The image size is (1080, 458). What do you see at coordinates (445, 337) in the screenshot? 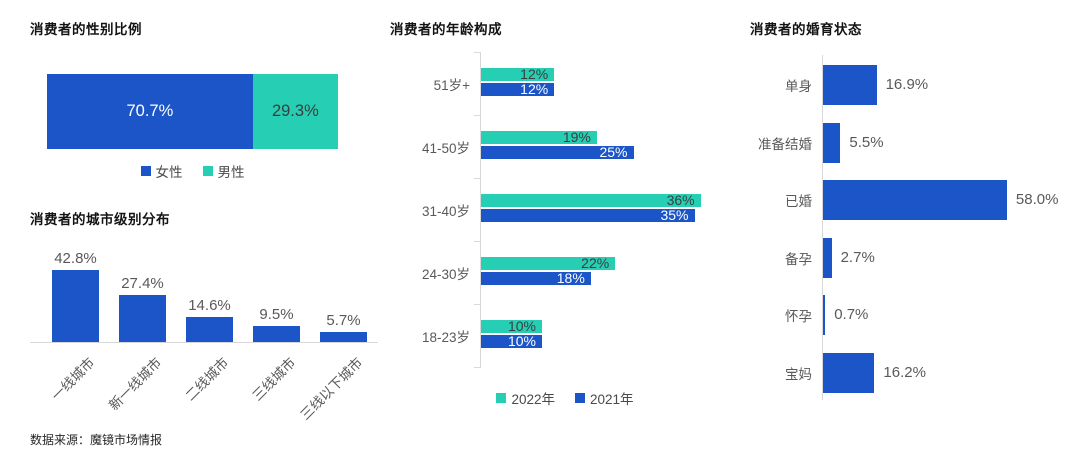
I see `age-category-label: 18-23岁` at bounding box center [445, 337].